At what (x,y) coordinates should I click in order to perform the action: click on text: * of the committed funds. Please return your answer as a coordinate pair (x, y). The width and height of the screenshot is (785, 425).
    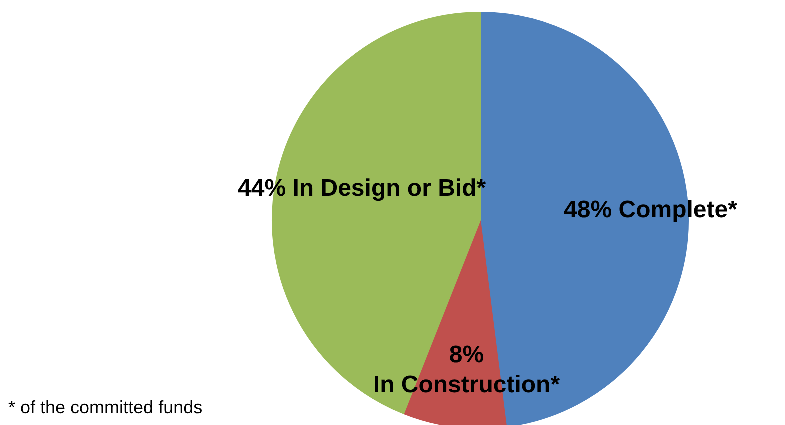
    Looking at the image, I should click on (105, 408).